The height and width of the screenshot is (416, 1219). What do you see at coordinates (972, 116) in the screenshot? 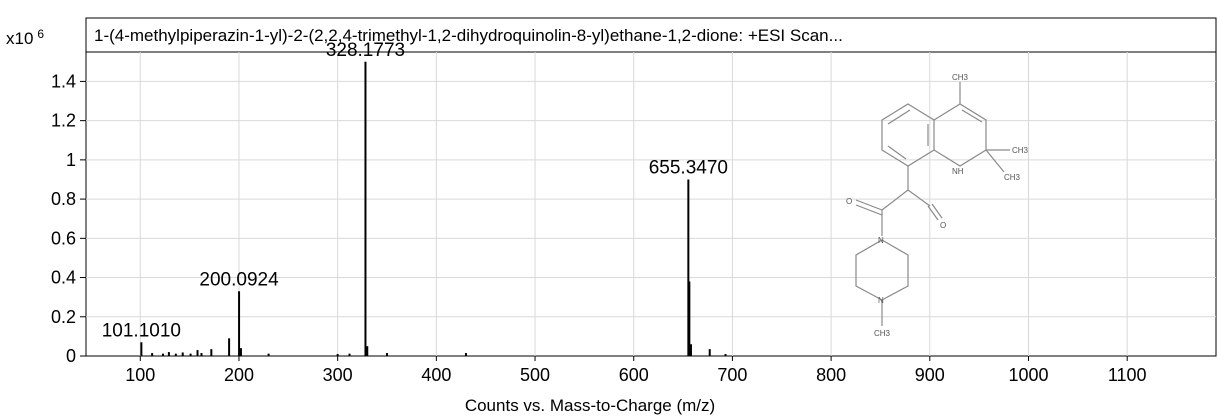
I see `heterocycle-double-bond` at bounding box center [972, 116].